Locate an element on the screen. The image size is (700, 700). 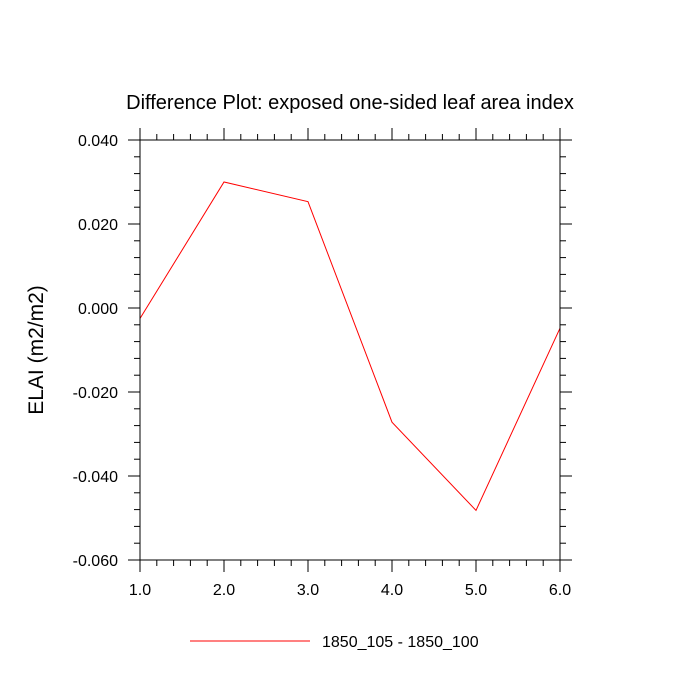
y-axis-label: ELAI (m2/m2) is located at coordinates (36, 350).